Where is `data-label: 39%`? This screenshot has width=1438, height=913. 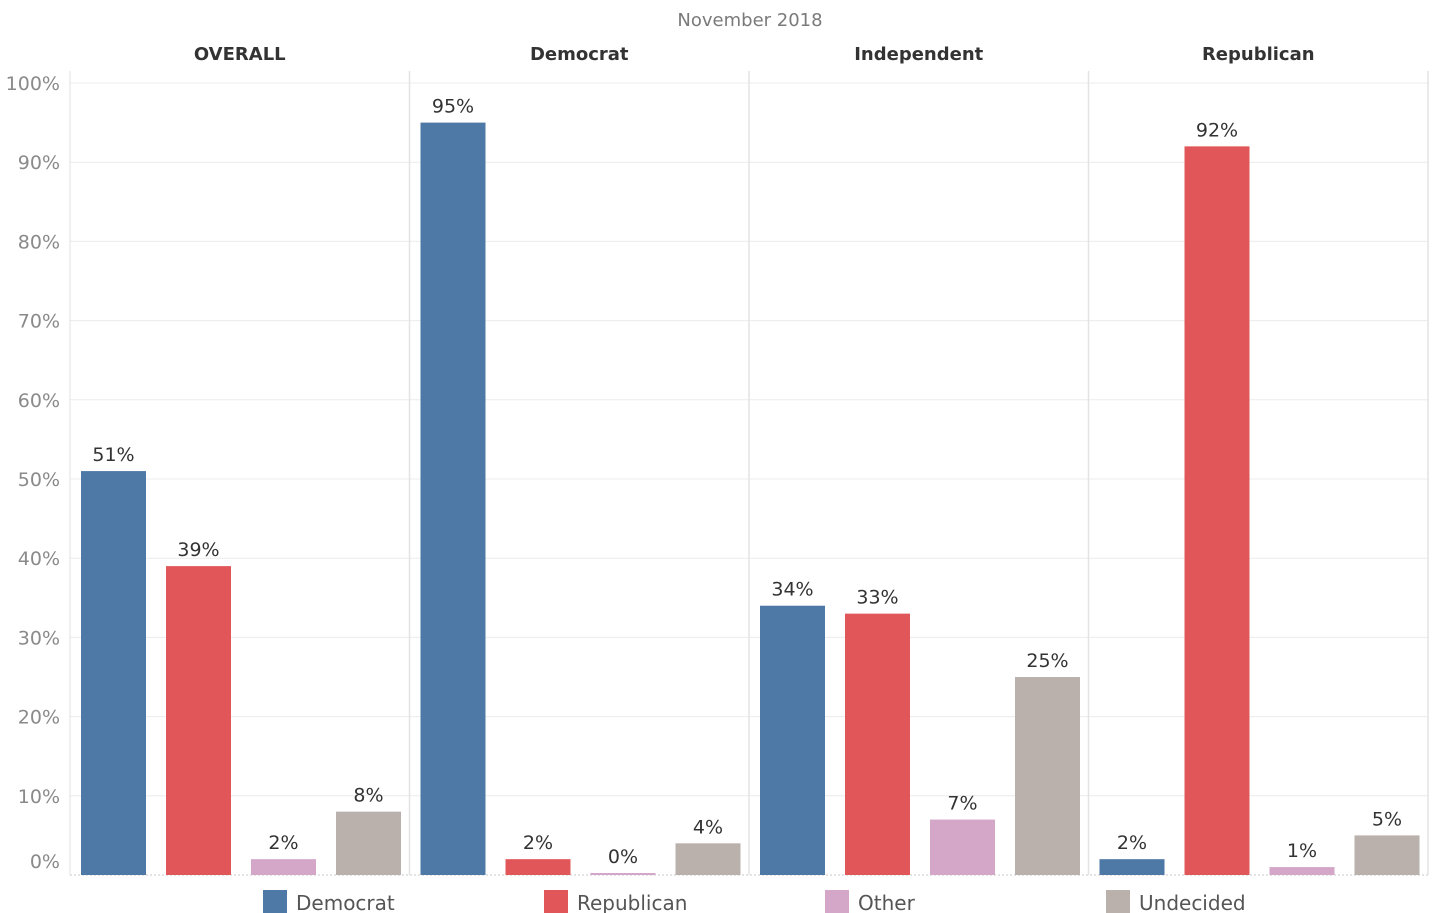 data-label: 39% is located at coordinates (198, 550).